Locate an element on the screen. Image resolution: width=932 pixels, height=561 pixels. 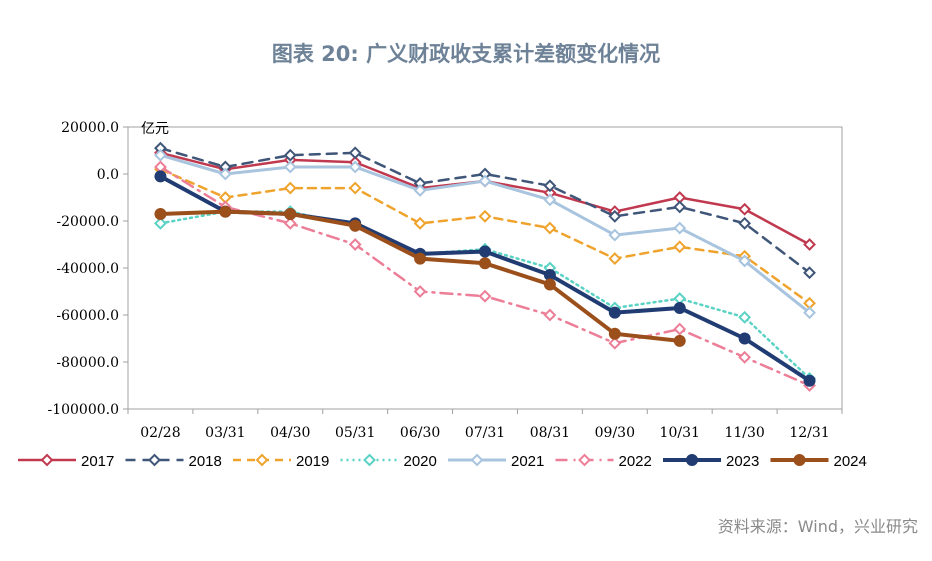
legend-label: 2019 is located at coordinates (312, 461).